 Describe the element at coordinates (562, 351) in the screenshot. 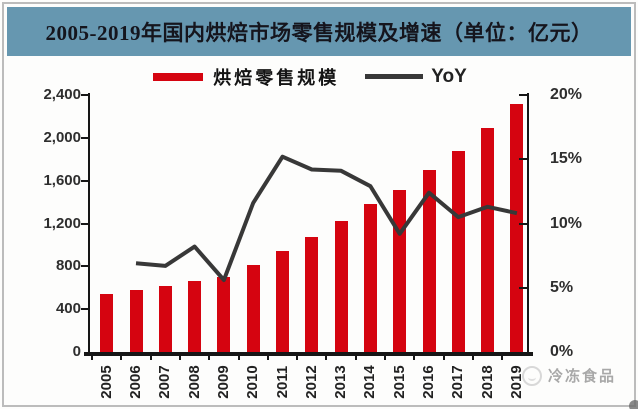

I see `right-axis-label: 0%` at that location.